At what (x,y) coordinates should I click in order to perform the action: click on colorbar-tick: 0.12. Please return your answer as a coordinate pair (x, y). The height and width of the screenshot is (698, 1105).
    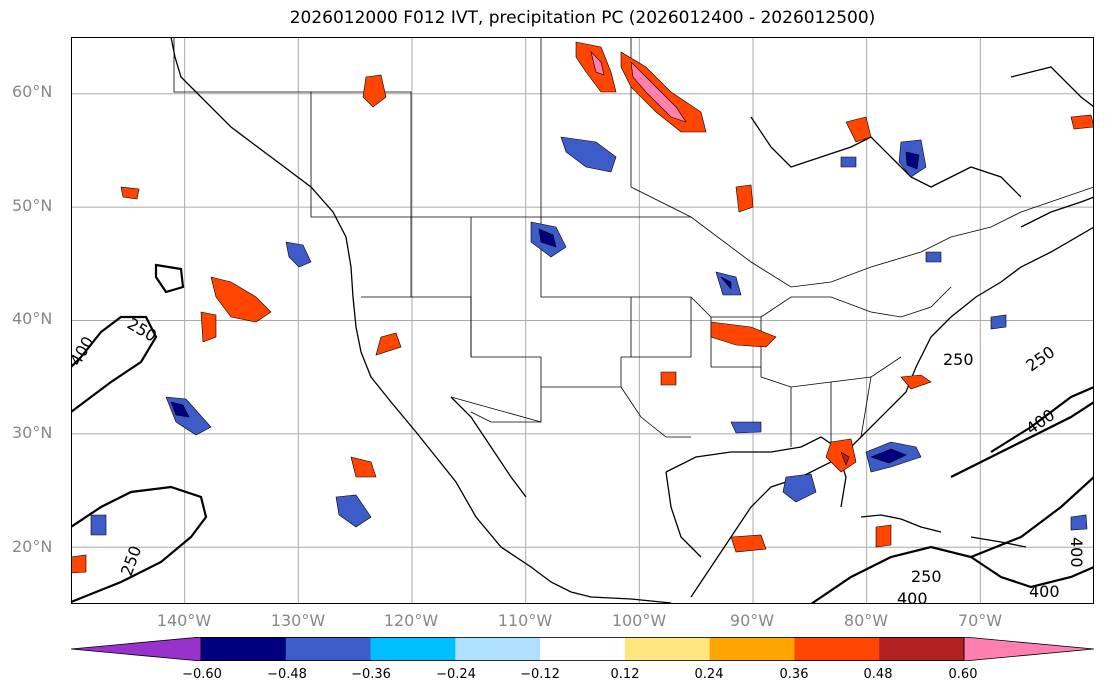
    Looking at the image, I should click on (625, 674).